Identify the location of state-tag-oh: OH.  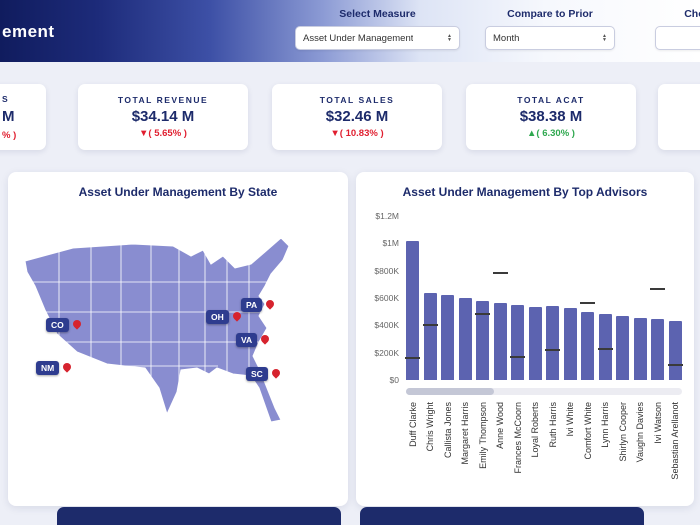
(224, 317).